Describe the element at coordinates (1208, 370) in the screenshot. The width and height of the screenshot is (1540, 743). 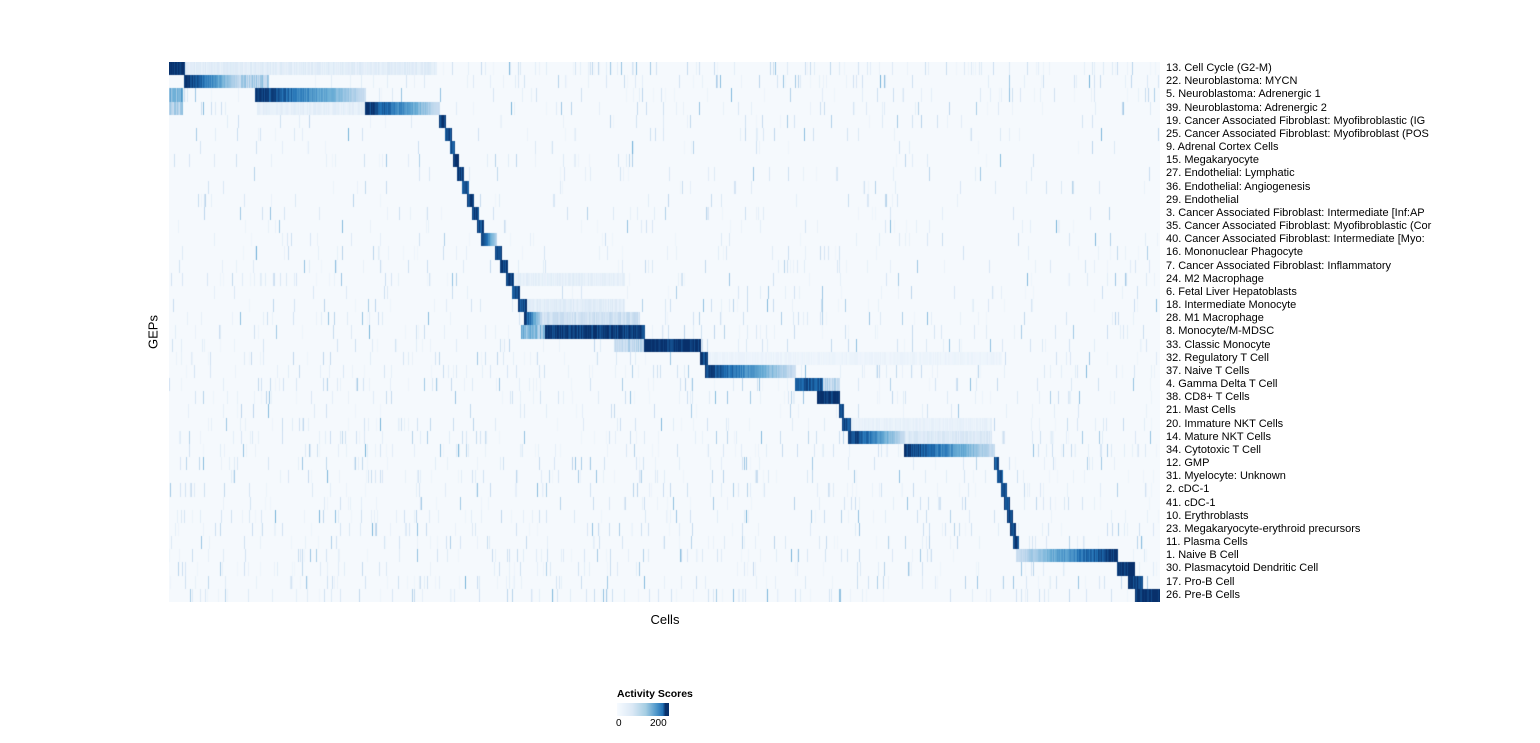
I see `row-label: 37. Naive T Cells` at that location.